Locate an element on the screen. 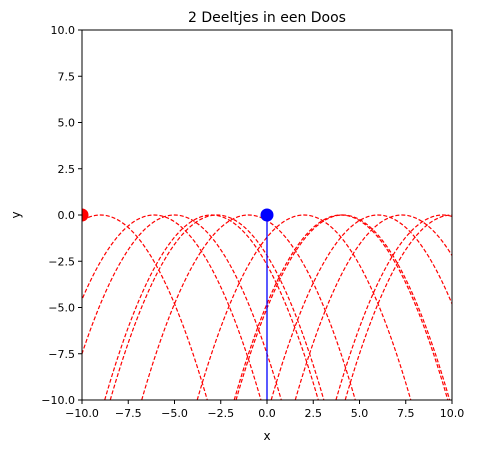 The image size is (477, 458). x-axis: −10.0 −7.5 −5.0 −2.5 0.0 2.5 5.0 7.5 10.0 is located at coordinates (264, 410).